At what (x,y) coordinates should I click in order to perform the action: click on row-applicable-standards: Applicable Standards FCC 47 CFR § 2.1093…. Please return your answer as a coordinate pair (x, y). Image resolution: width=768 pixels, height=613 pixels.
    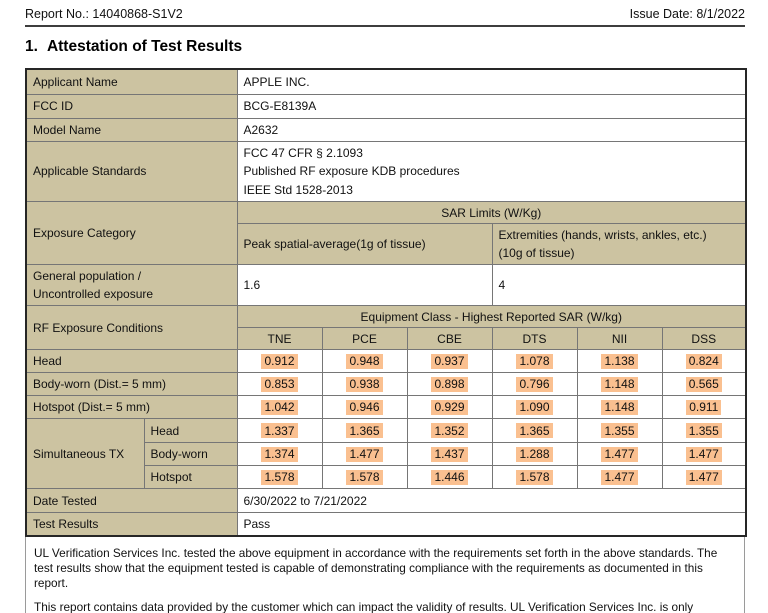
    Looking at the image, I should click on (386, 171).